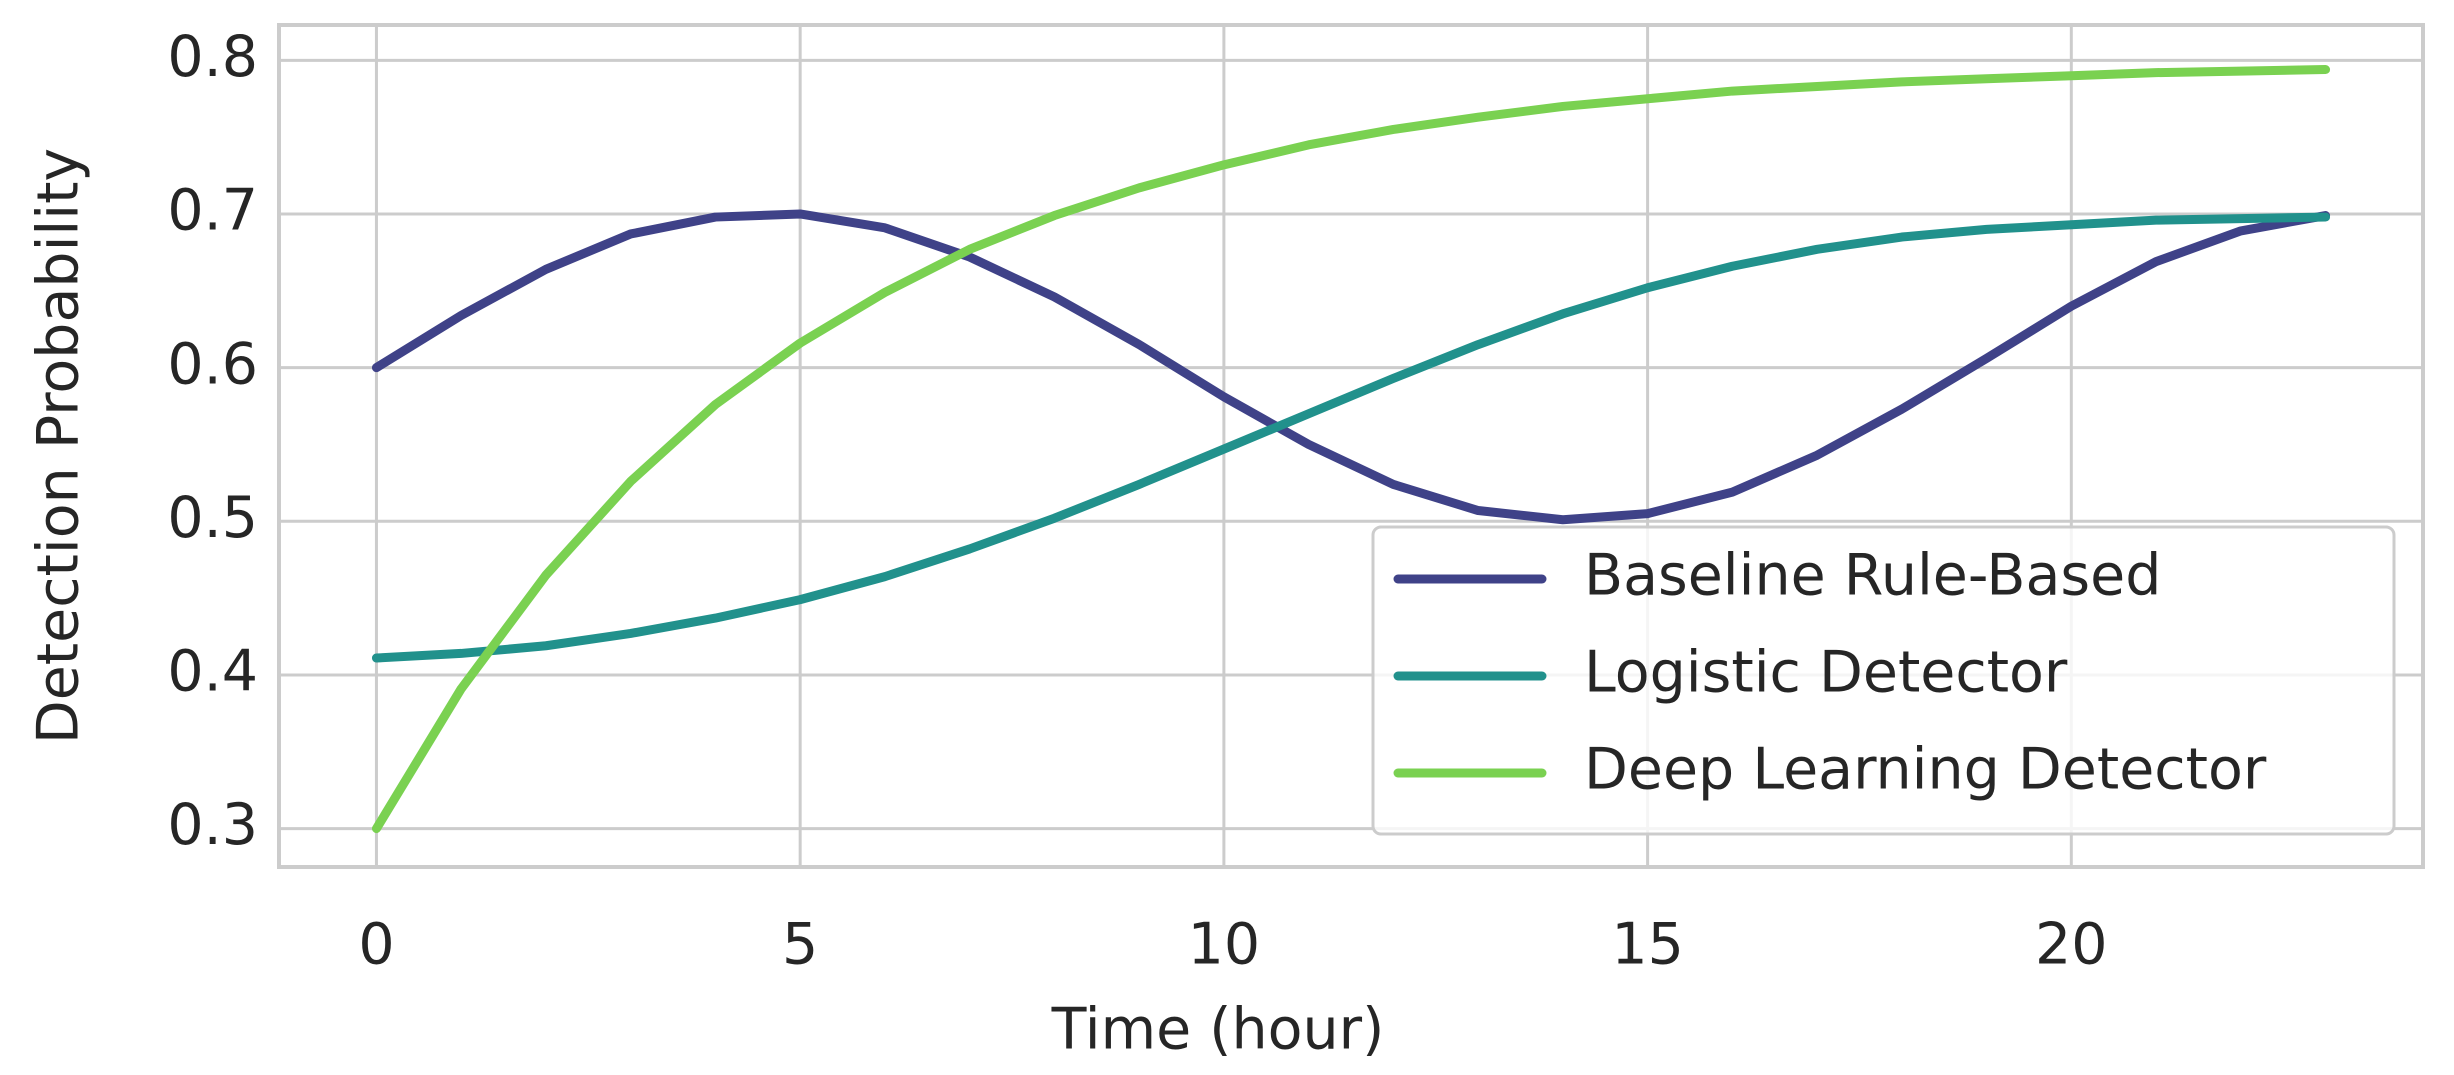 The width and height of the screenshot is (2454, 1075). Describe the element at coordinates (1647, 945) in the screenshot. I see `x-tick-label: 15` at that location.